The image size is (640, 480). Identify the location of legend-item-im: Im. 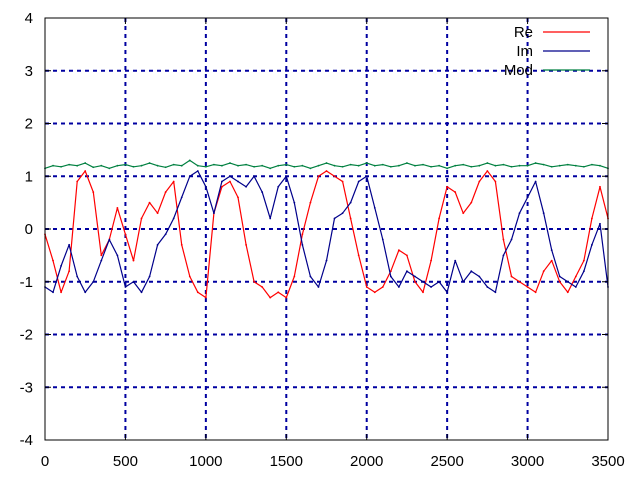
(553, 51).